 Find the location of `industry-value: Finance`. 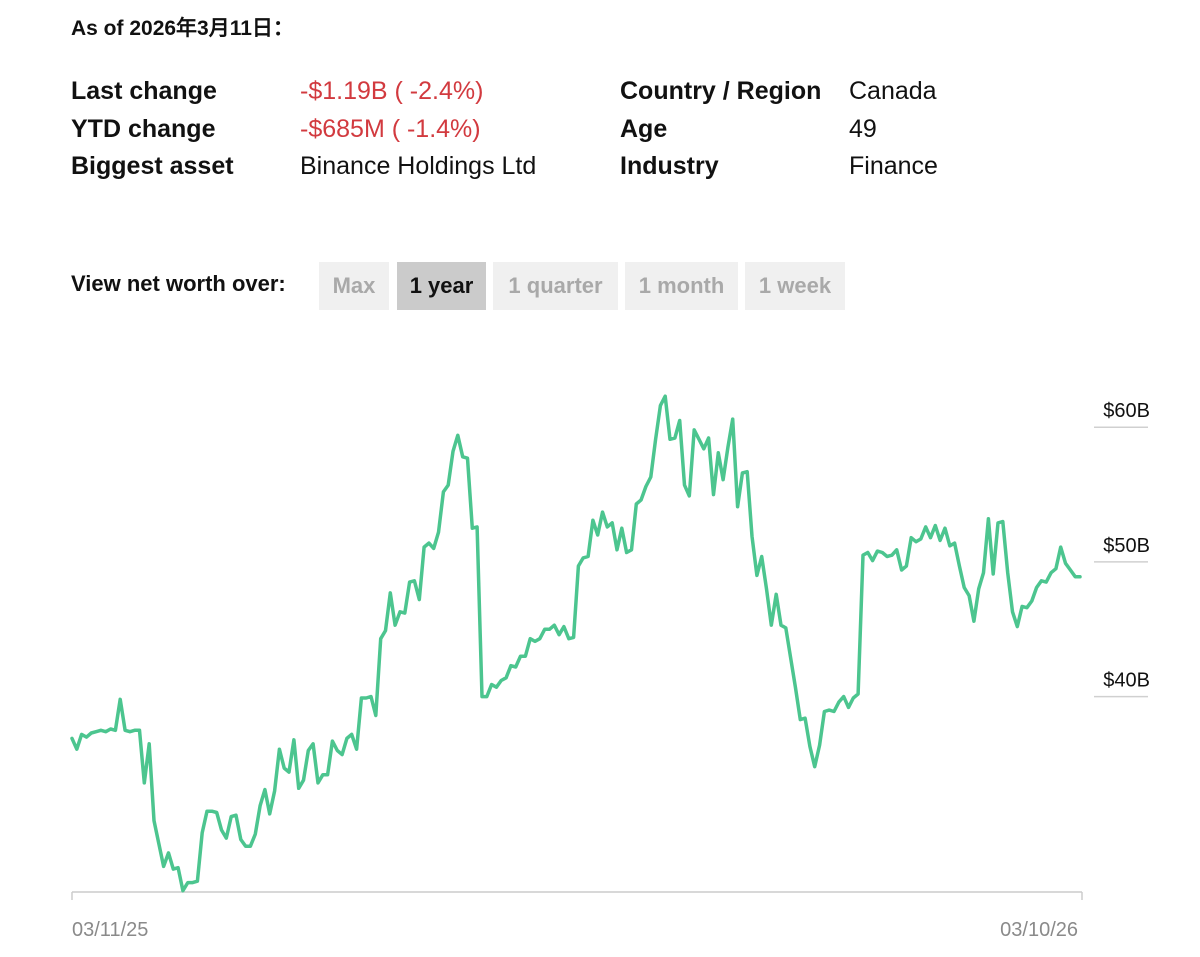

industry-value: Finance is located at coordinates (893, 166).